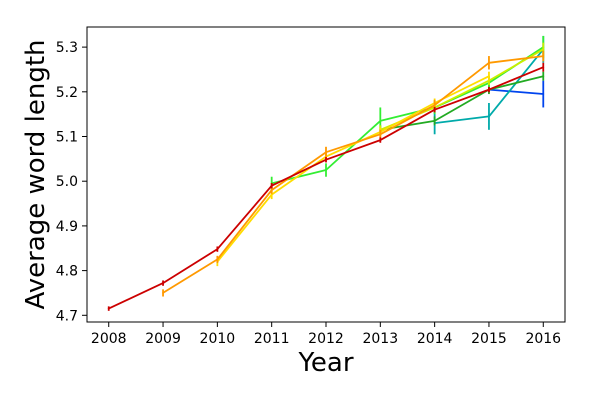 This screenshot has height=407, width=609. I want to click on y-tick-label: 5.1, so click(67, 138).